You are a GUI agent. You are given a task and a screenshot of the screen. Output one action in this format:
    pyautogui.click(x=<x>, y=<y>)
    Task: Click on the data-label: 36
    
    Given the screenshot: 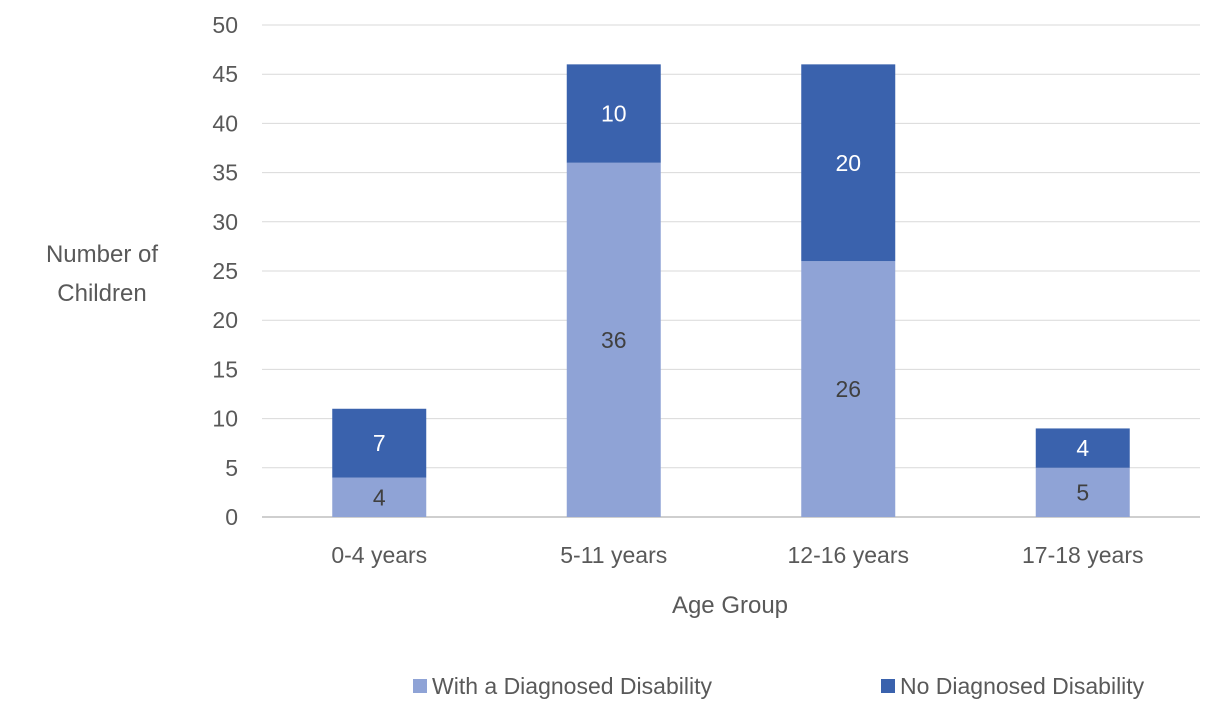 What is the action you would take?
    pyautogui.click(x=614, y=340)
    